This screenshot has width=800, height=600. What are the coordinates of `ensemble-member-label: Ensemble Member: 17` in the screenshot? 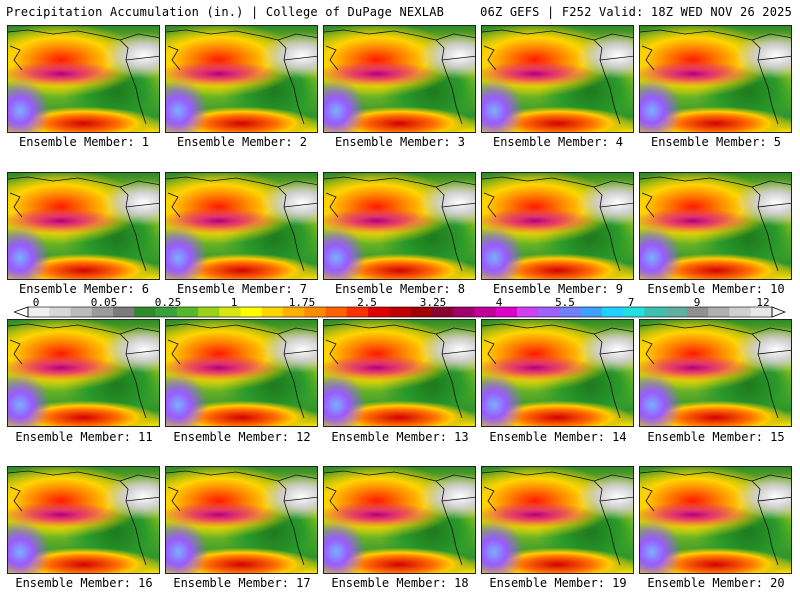 It's located at (242, 583).